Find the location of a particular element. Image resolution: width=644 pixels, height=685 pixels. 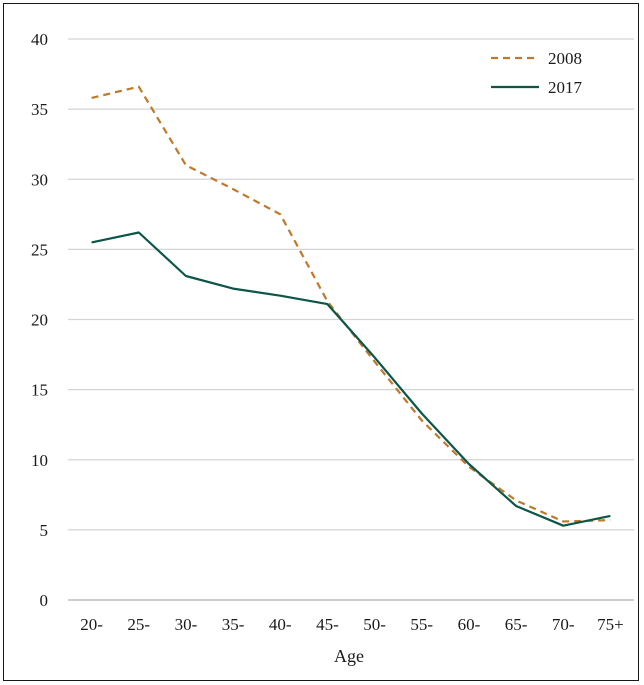

x-tick-label: 25- is located at coordinates (138, 624).